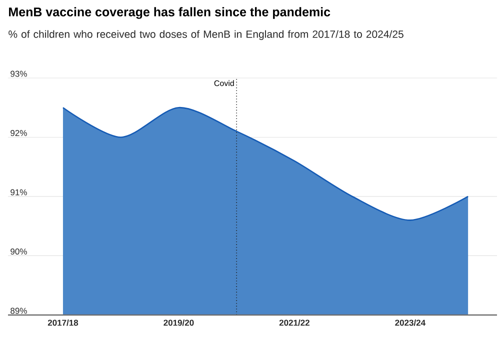 Image resolution: width=500 pixels, height=344 pixels. I want to click on y-tick-label: 90%, so click(18, 251).